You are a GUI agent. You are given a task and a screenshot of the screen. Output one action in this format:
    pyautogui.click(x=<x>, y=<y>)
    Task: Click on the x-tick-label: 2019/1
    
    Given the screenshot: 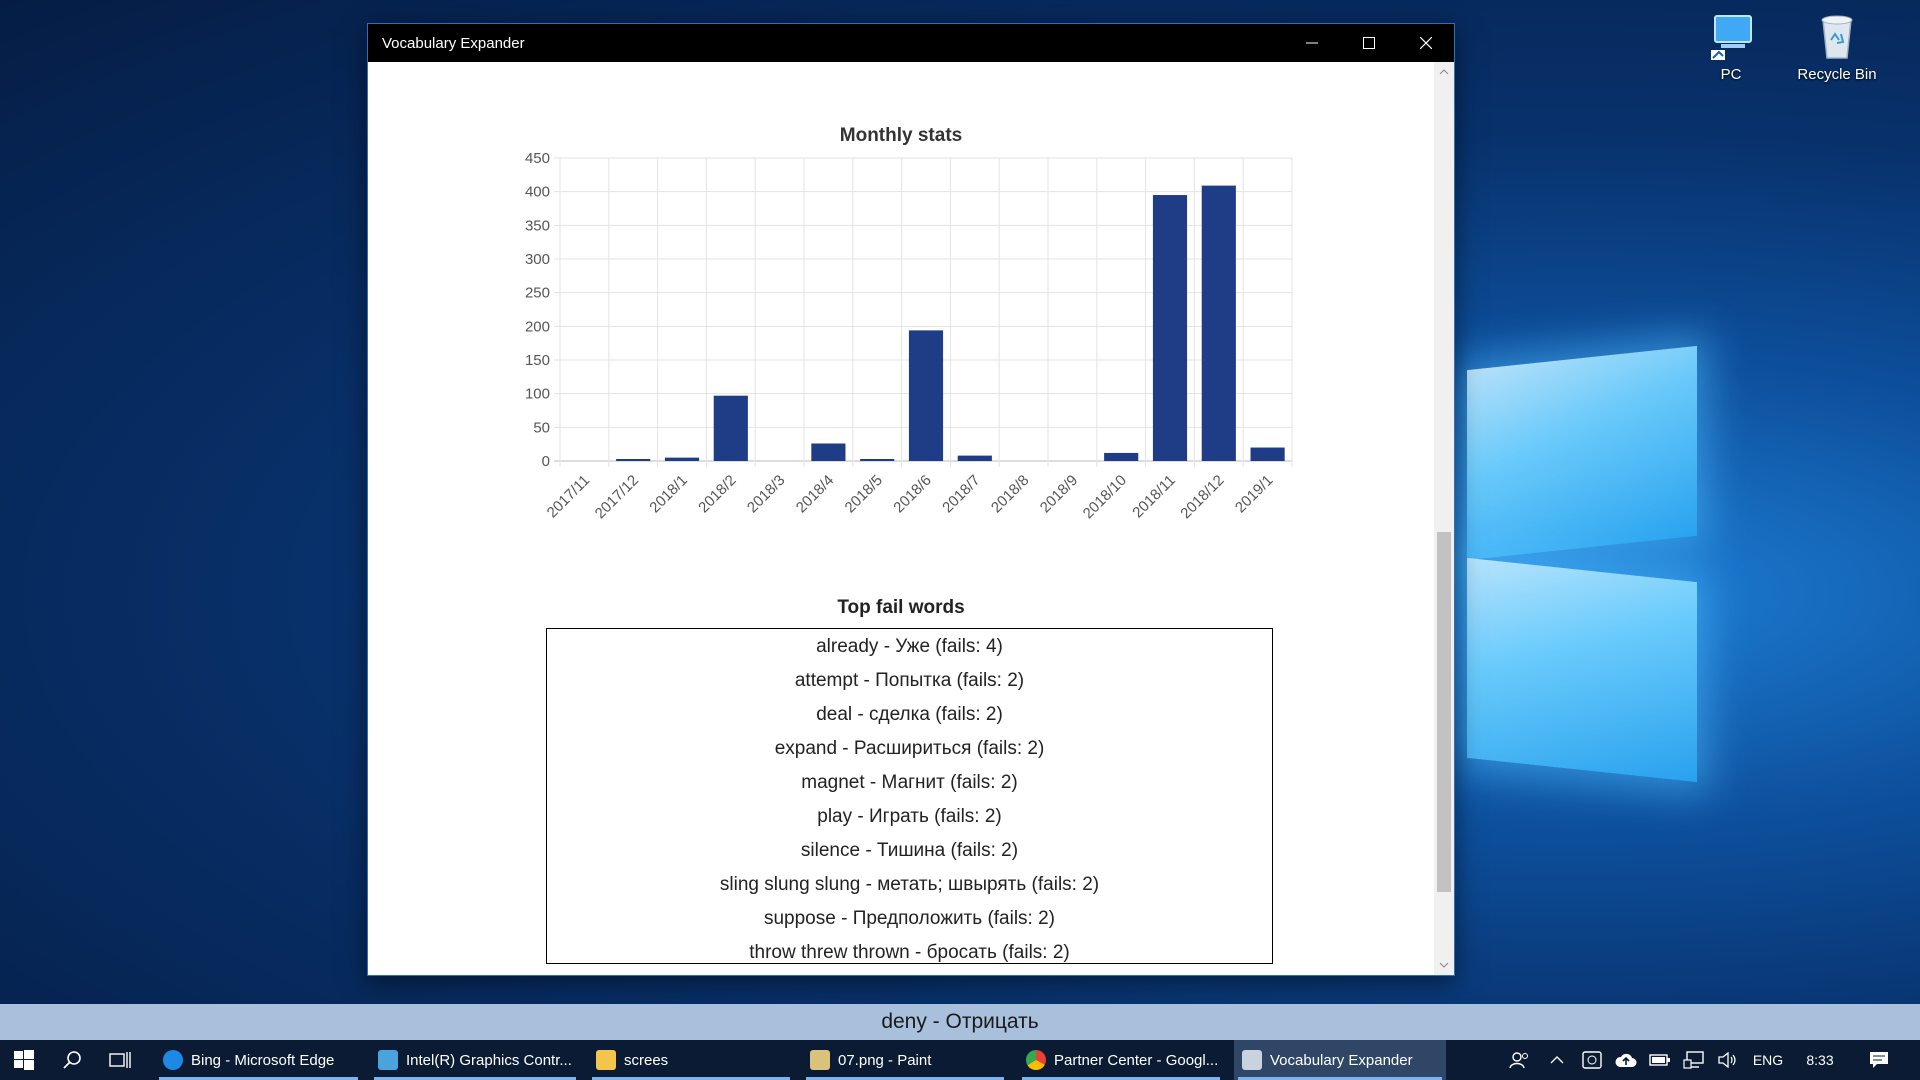 What is the action you would take?
    pyautogui.click(x=1254, y=494)
    